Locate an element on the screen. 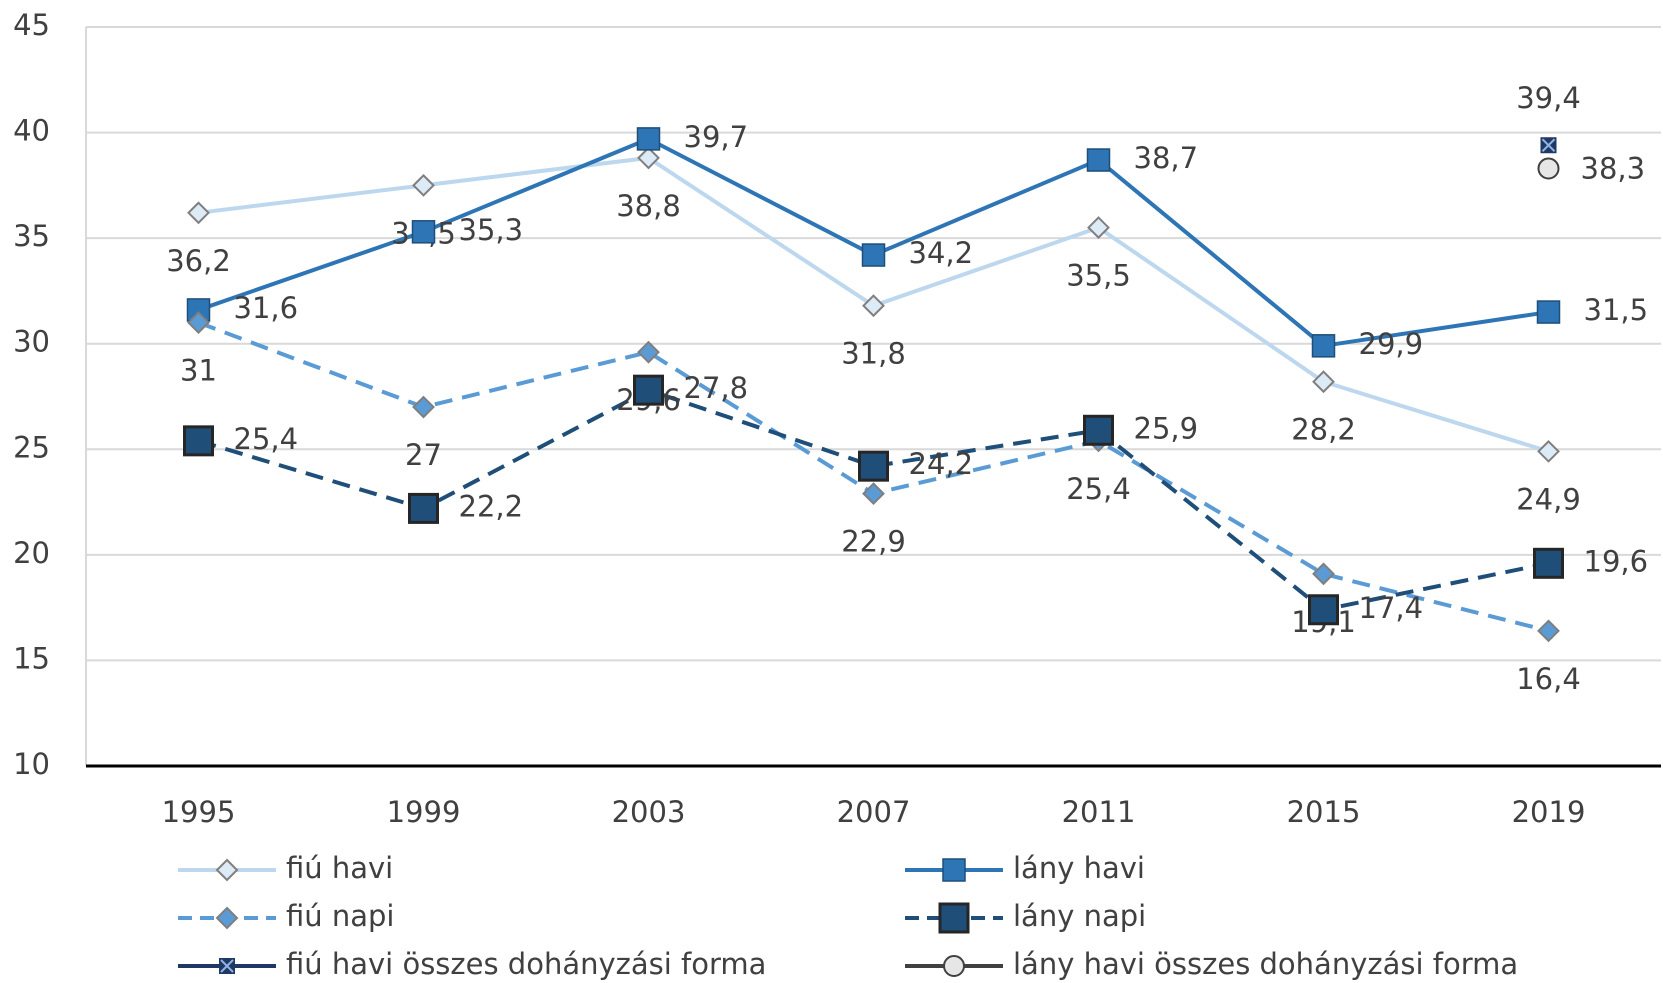 This screenshot has width=1663, height=983. legend-label: fiú napi is located at coordinates (340, 916).